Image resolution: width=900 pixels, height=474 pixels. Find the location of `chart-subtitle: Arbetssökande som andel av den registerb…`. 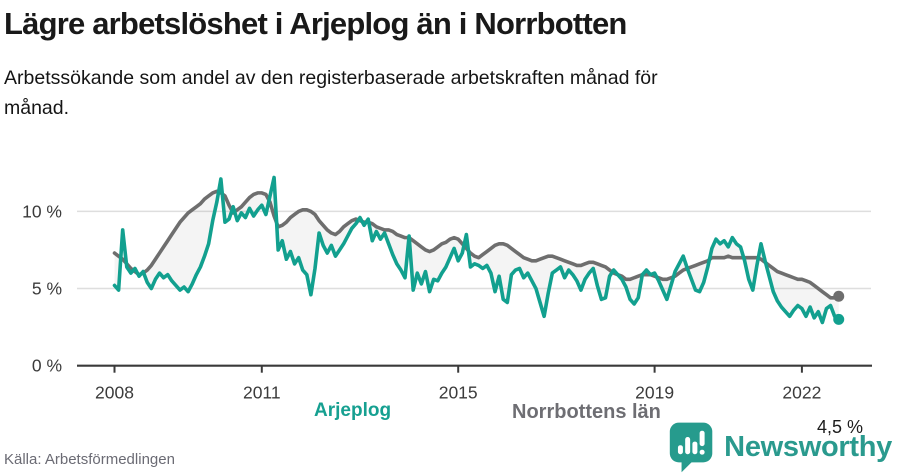

chart-subtitle: Arbetssökande som andel av den registerb… is located at coordinates (434, 93).